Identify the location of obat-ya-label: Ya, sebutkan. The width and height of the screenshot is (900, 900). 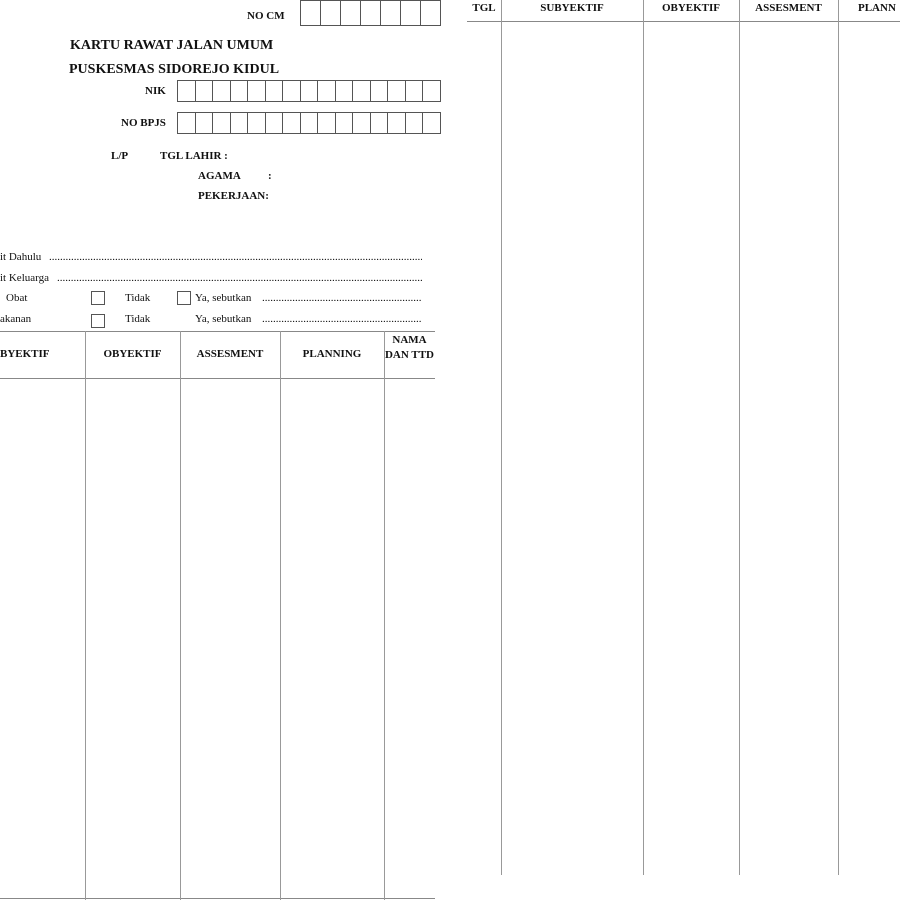
(223, 298).